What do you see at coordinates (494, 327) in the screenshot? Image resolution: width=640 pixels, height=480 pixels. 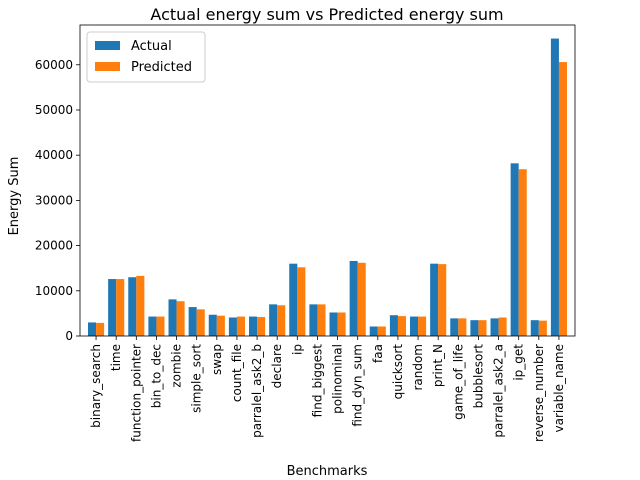 I see `bar-actual-parralel_ask2_a` at bounding box center [494, 327].